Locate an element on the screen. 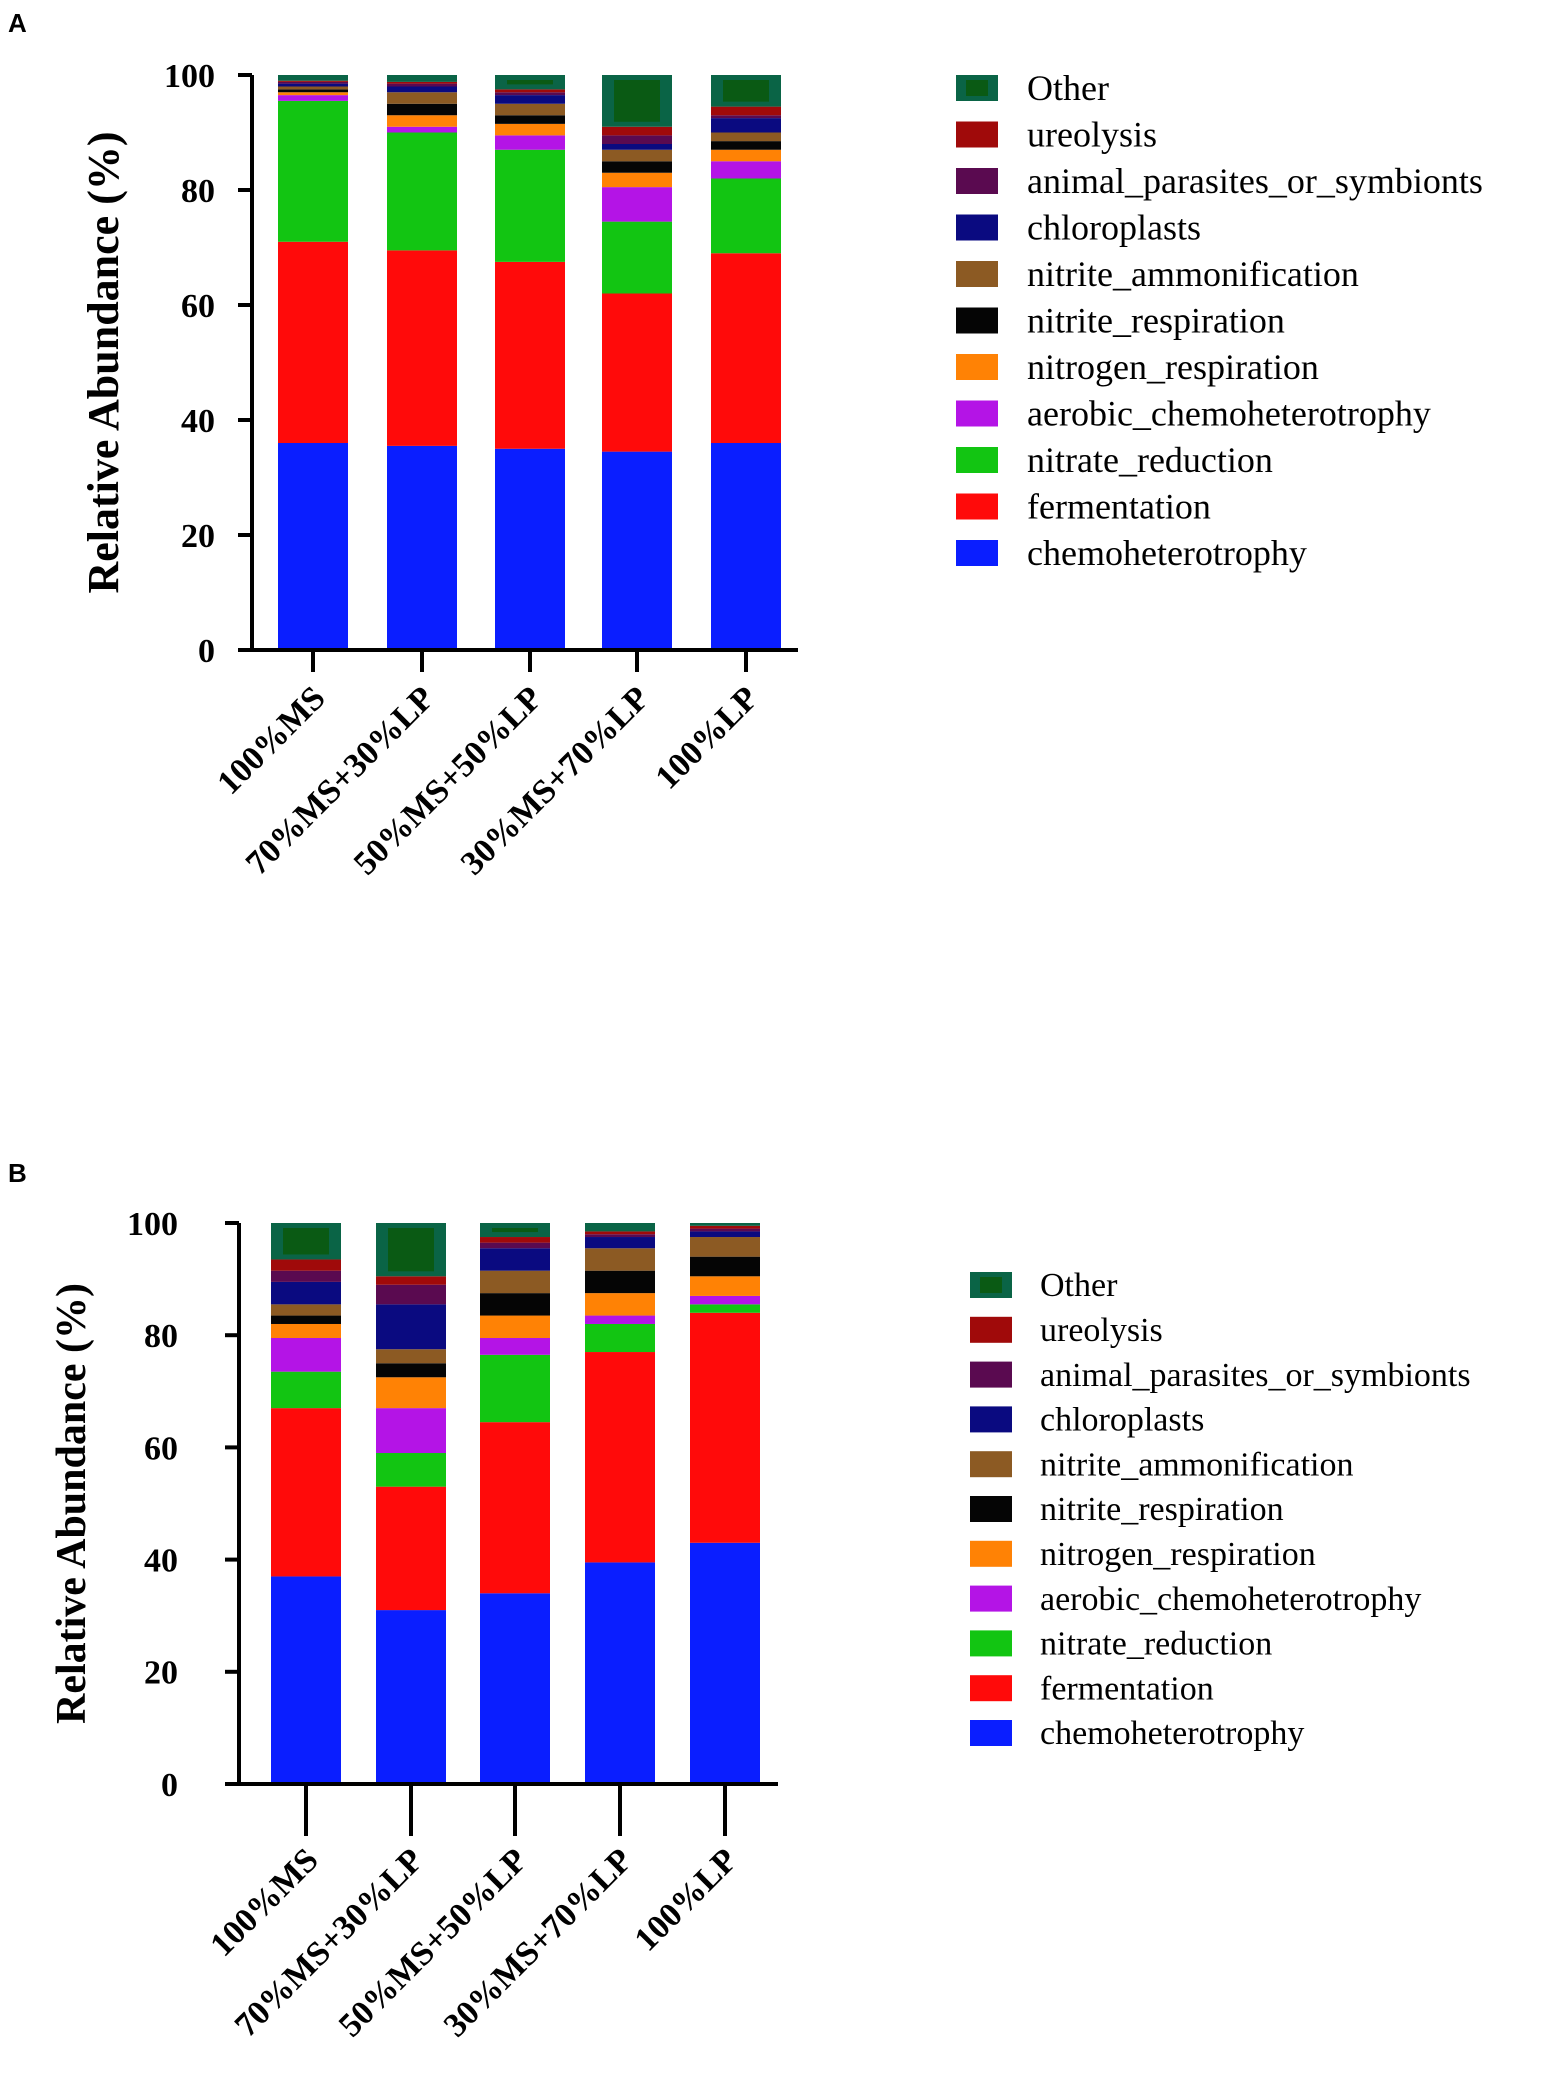 The height and width of the screenshot is (2092, 1562). x-tick-label: 70%MS+30%LP is located at coordinates (329, 1942).